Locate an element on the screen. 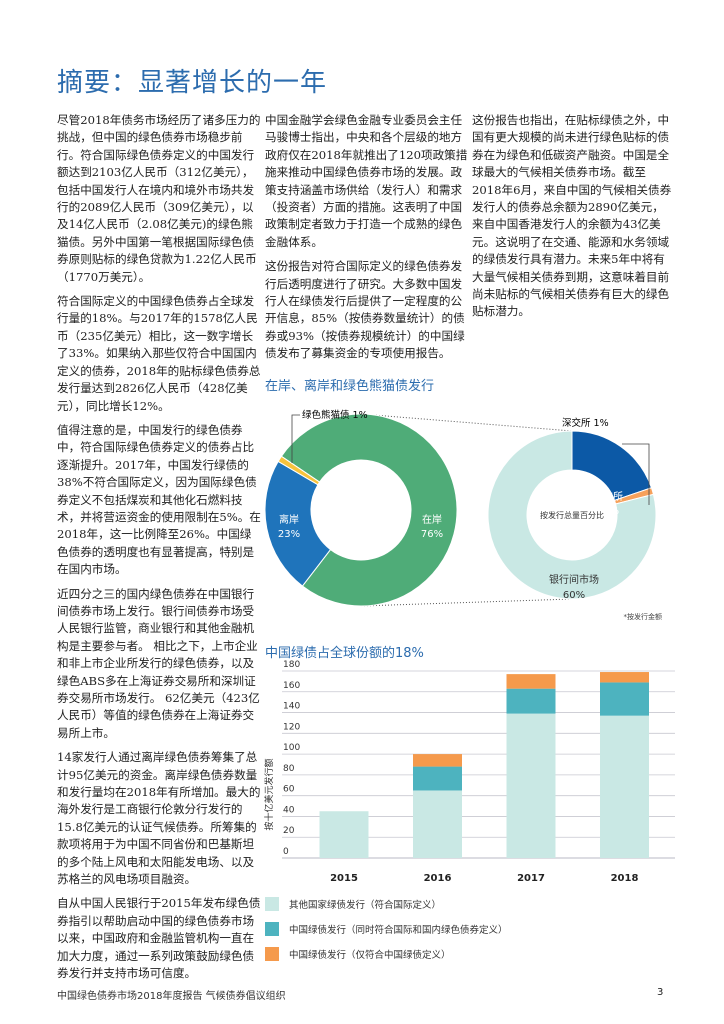 This screenshot has width=724, height=1024. footer-text: 中国绿色债券市场2018年度报告 气候债券倡议组织 is located at coordinates (171, 996).